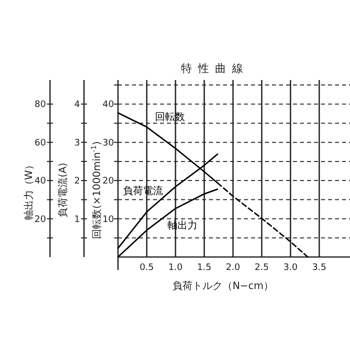  Describe the element at coordinates (223, 286) in the screenshot. I see `x-axis-title: 負荷トルク（N−cm）` at that location.